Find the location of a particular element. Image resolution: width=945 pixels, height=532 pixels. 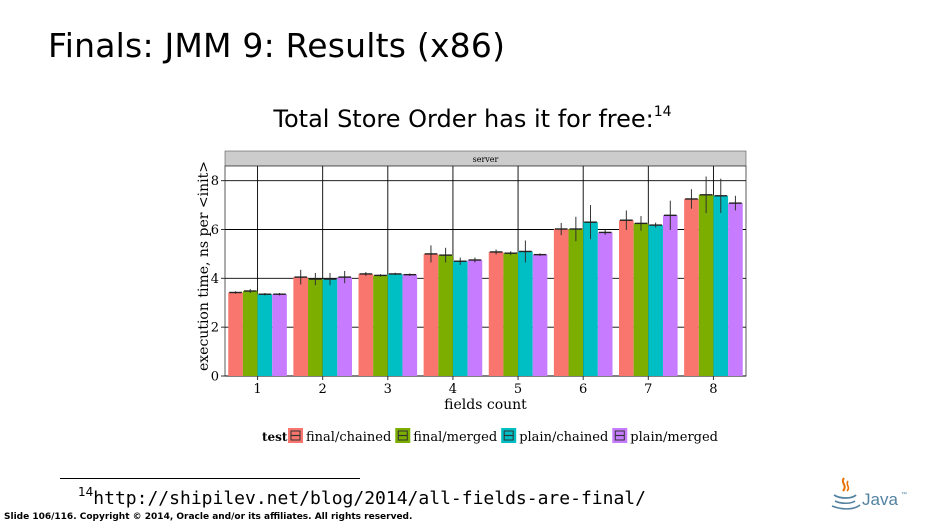

x-tick-label: 6 is located at coordinates (583, 389).